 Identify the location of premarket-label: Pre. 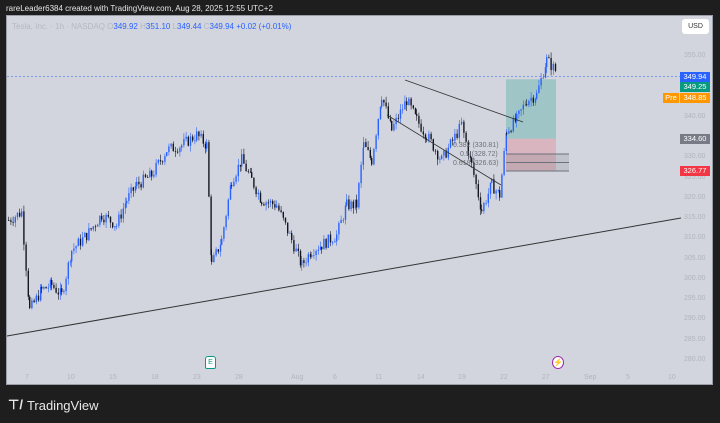
(671, 98).